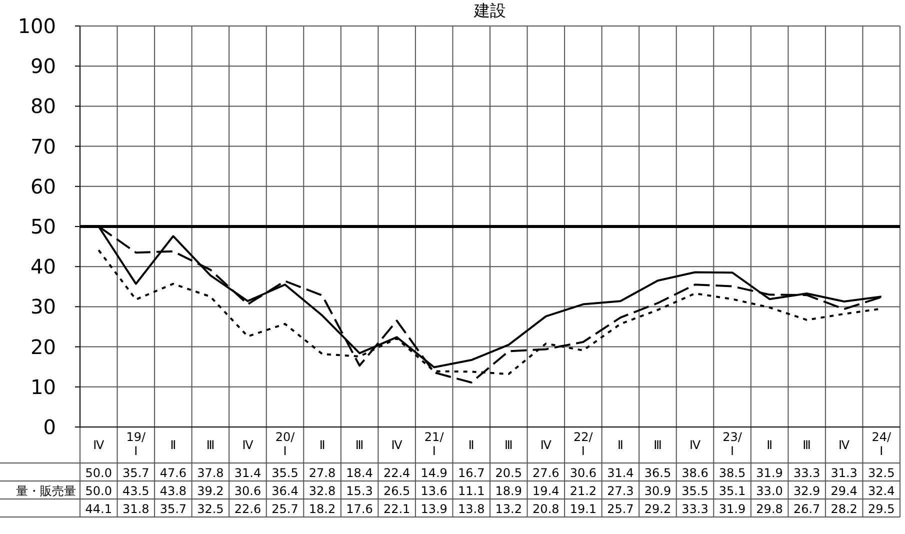 This screenshot has width=905, height=534. What do you see at coordinates (359, 491) in the screenshot?
I see `data-label: 15.3` at bounding box center [359, 491].